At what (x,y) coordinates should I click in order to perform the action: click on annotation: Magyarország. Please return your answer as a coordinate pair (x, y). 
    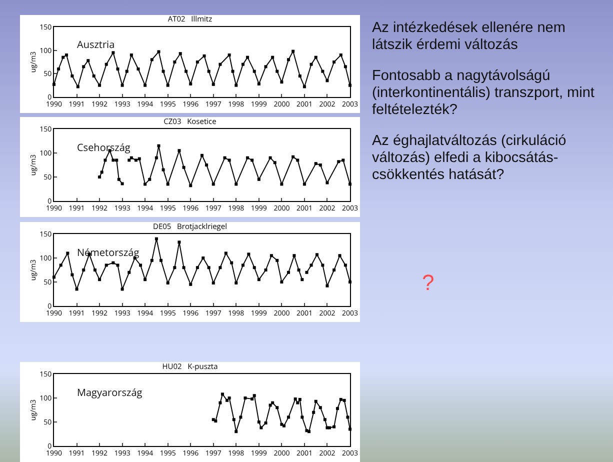
    Looking at the image, I should click on (110, 392).